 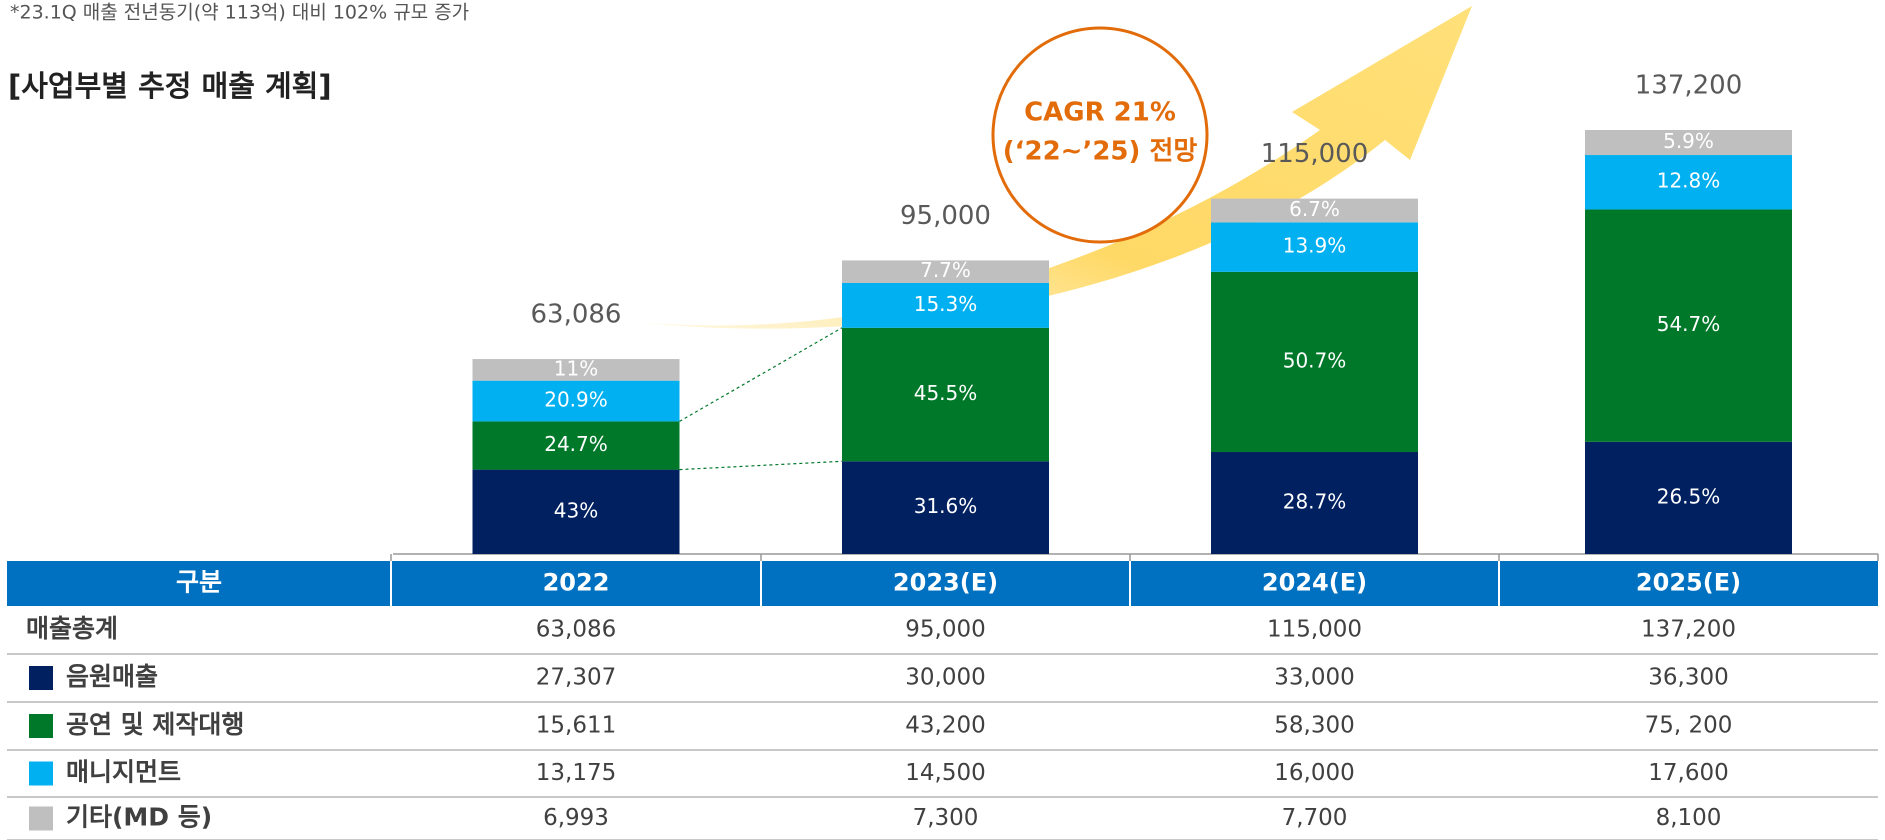 I want to click on share-label: 11%, so click(x=576, y=368).